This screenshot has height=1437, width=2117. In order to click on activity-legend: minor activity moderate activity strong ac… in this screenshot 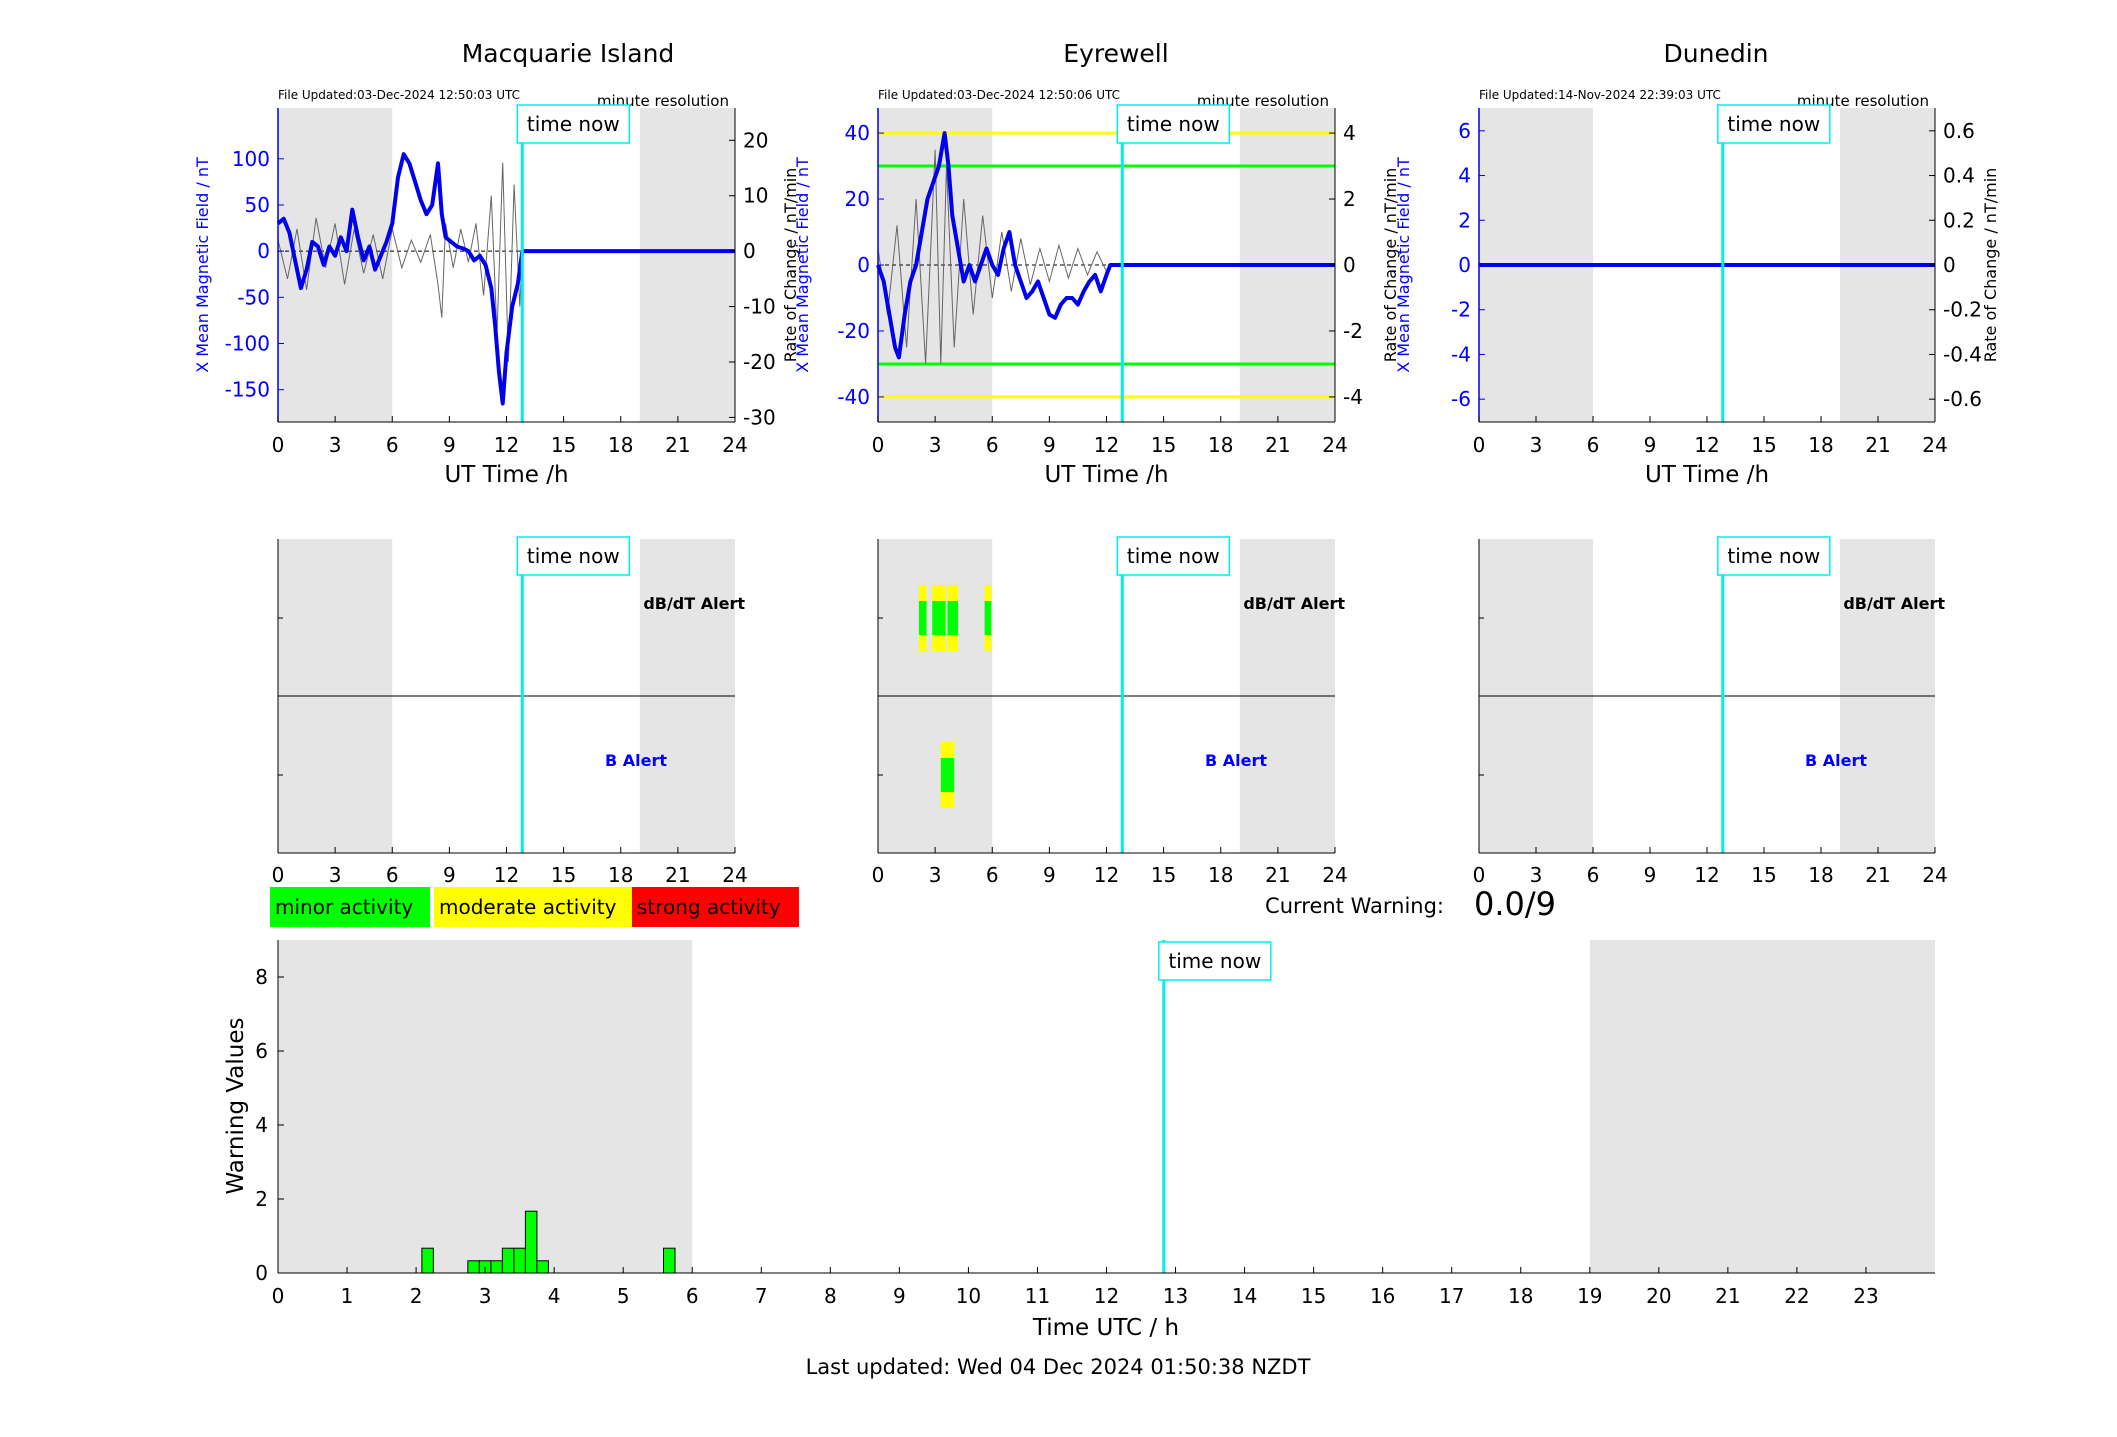, I will do `click(534, 907)`.